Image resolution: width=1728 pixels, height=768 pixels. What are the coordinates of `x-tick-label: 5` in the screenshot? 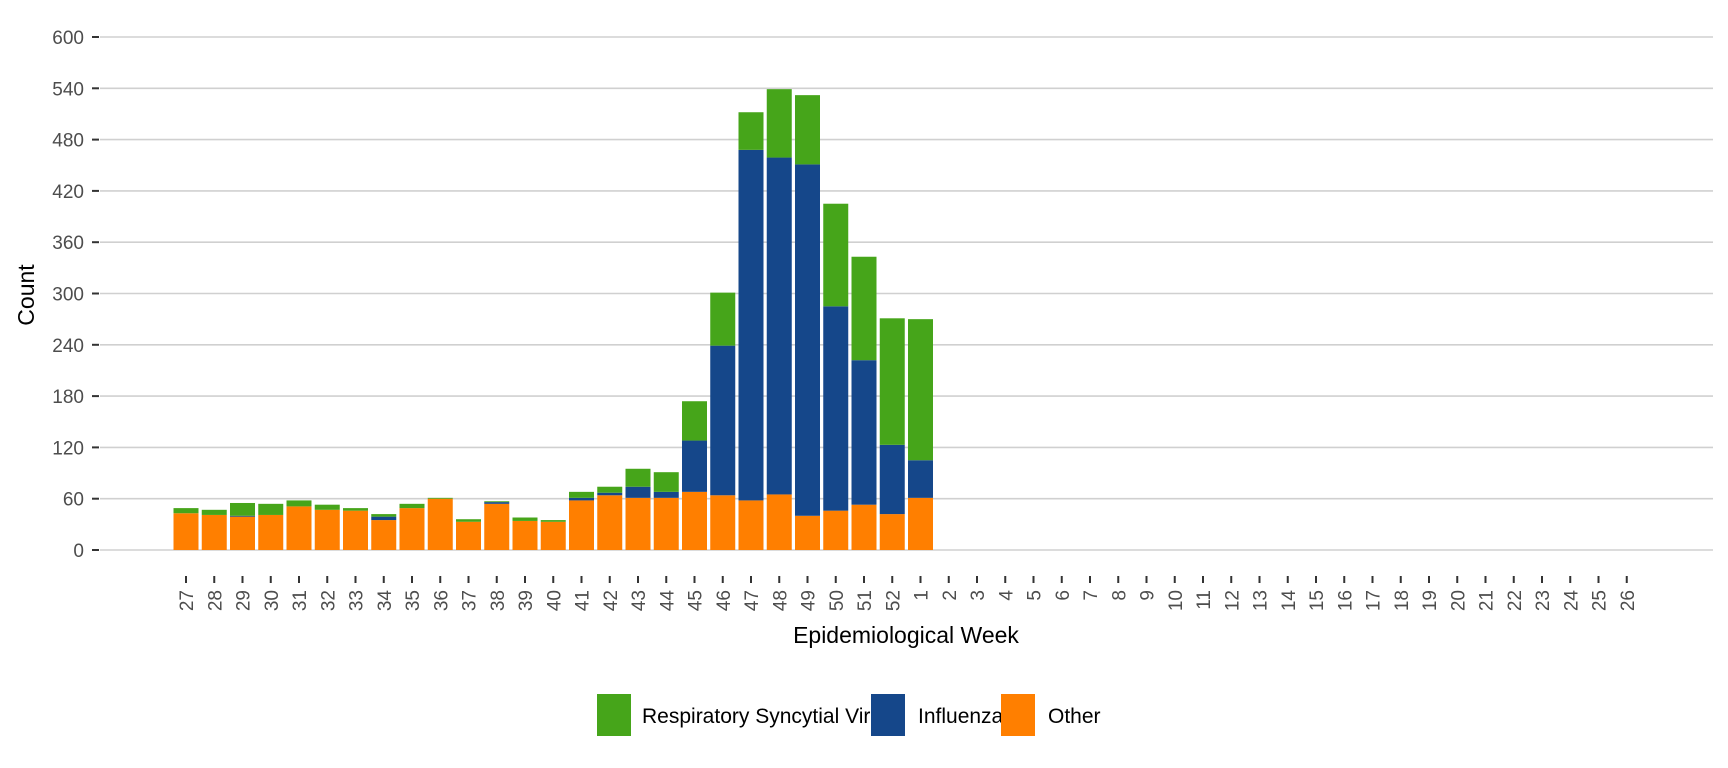 It's located at (1035, 595).